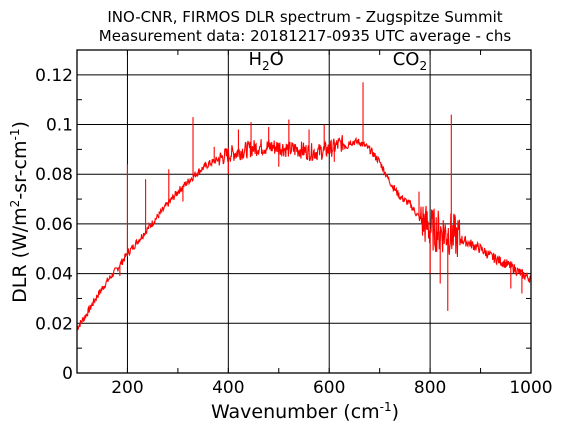  Describe the element at coordinates (54, 324) in the screenshot. I see `y-tick-label: 0.02` at that location.